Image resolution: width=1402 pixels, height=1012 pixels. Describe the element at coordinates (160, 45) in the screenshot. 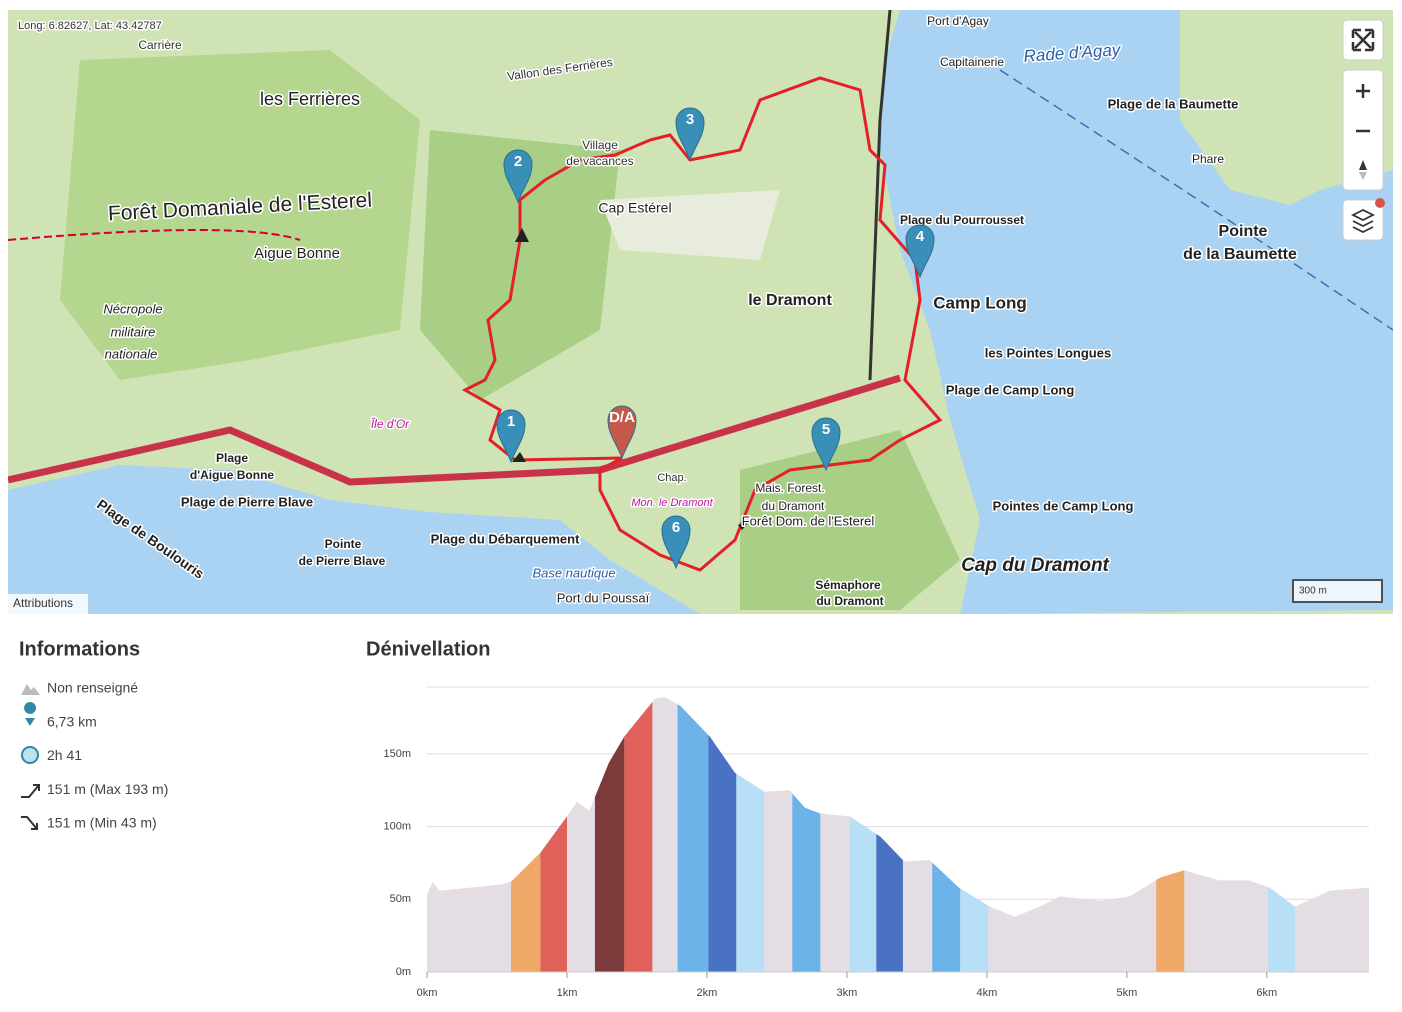

I see `map-label: Carrière` at that location.